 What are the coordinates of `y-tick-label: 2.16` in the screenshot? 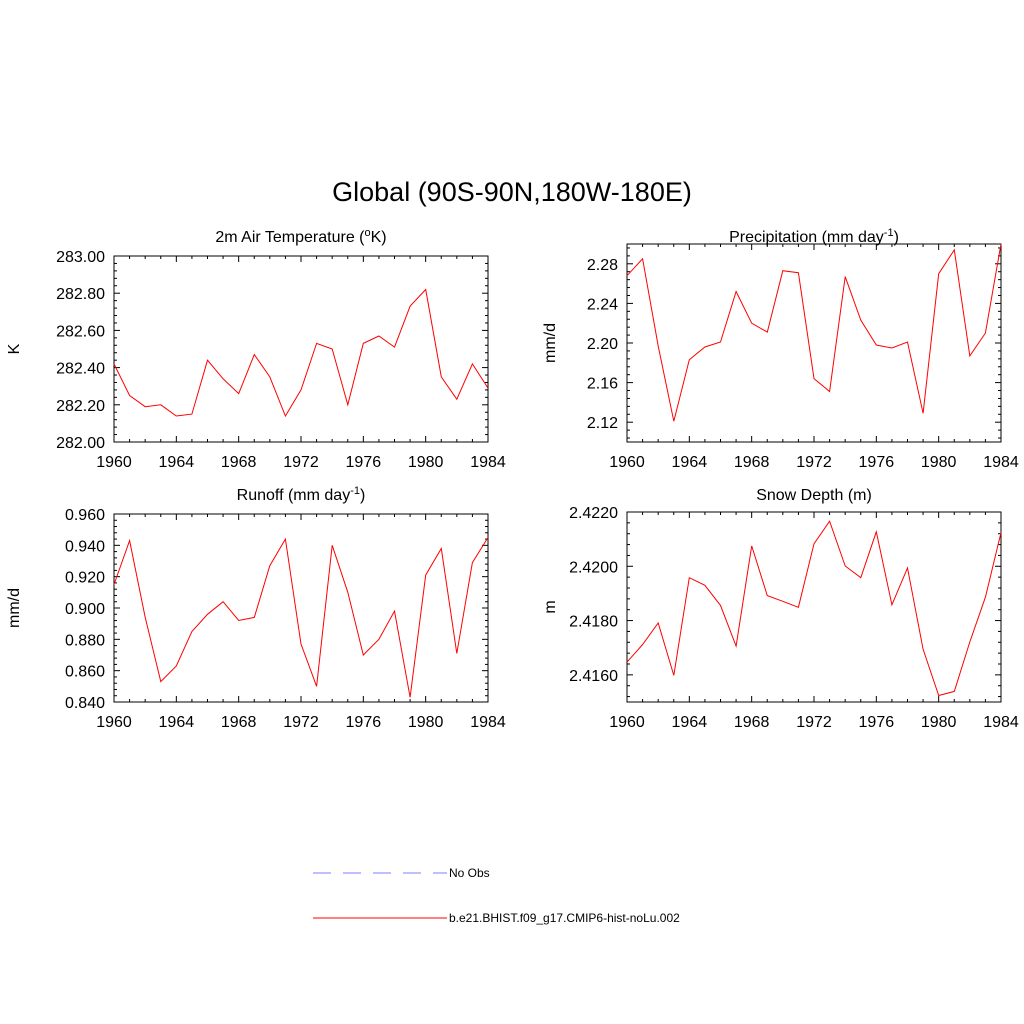 It's located at (602, 384).